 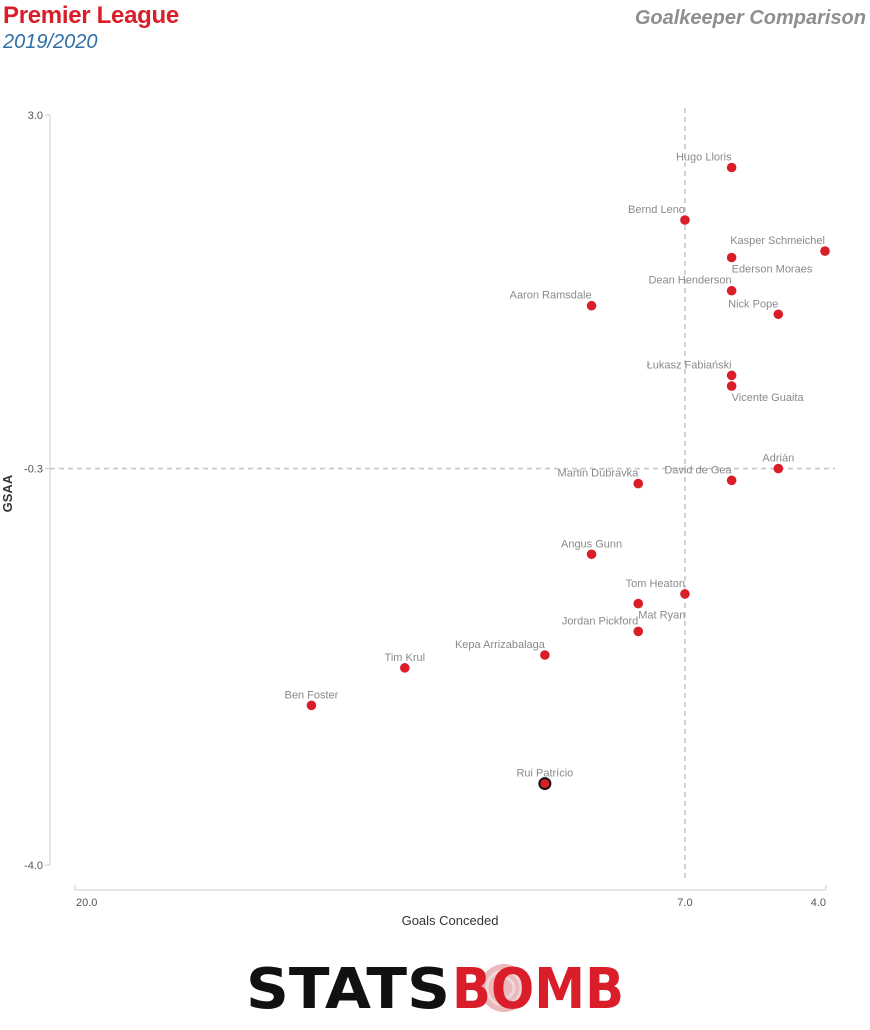 I want to click on y-axis-label: GSAA, so click(x=7, y=493).